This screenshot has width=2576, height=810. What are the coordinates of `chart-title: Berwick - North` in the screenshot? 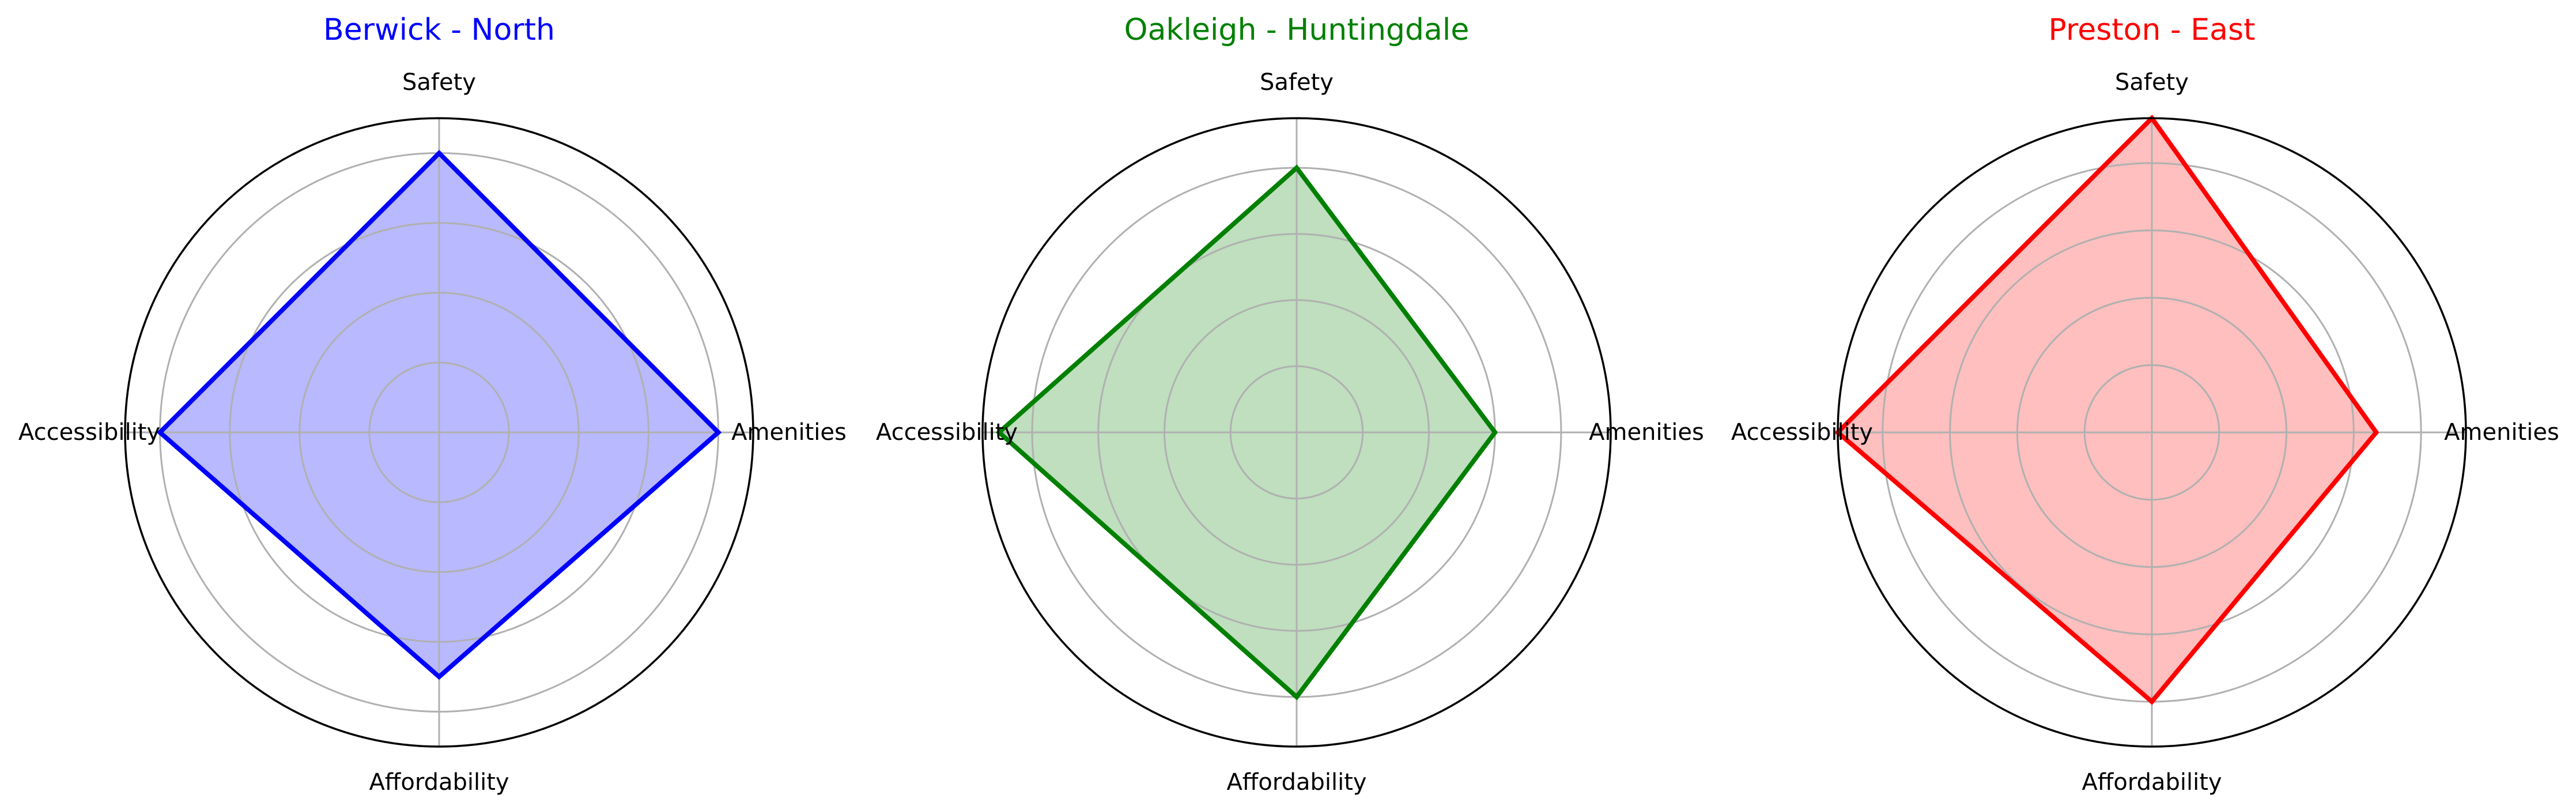 It's located at (439, 30).